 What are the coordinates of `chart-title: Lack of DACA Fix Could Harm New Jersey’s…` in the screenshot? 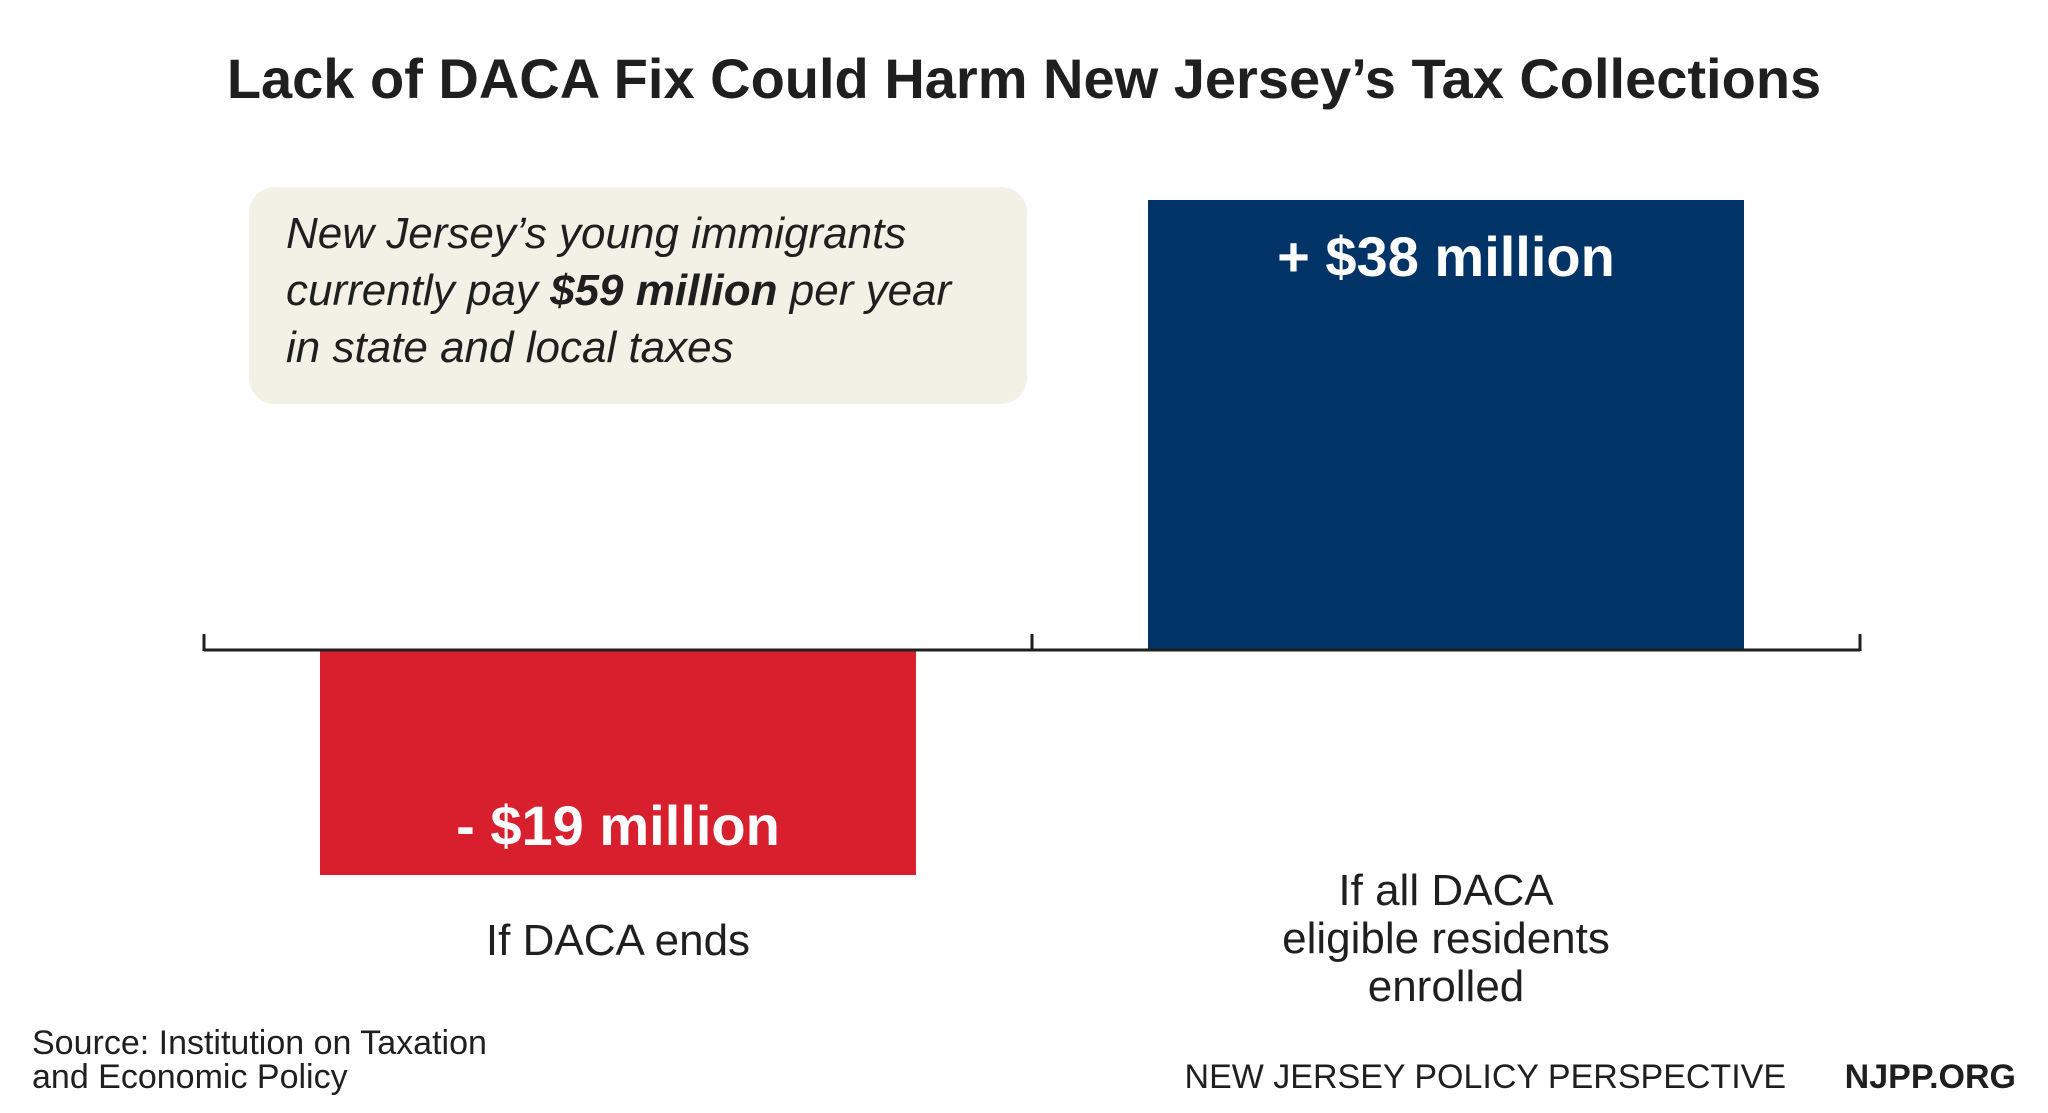 It's located at (1024, 78).